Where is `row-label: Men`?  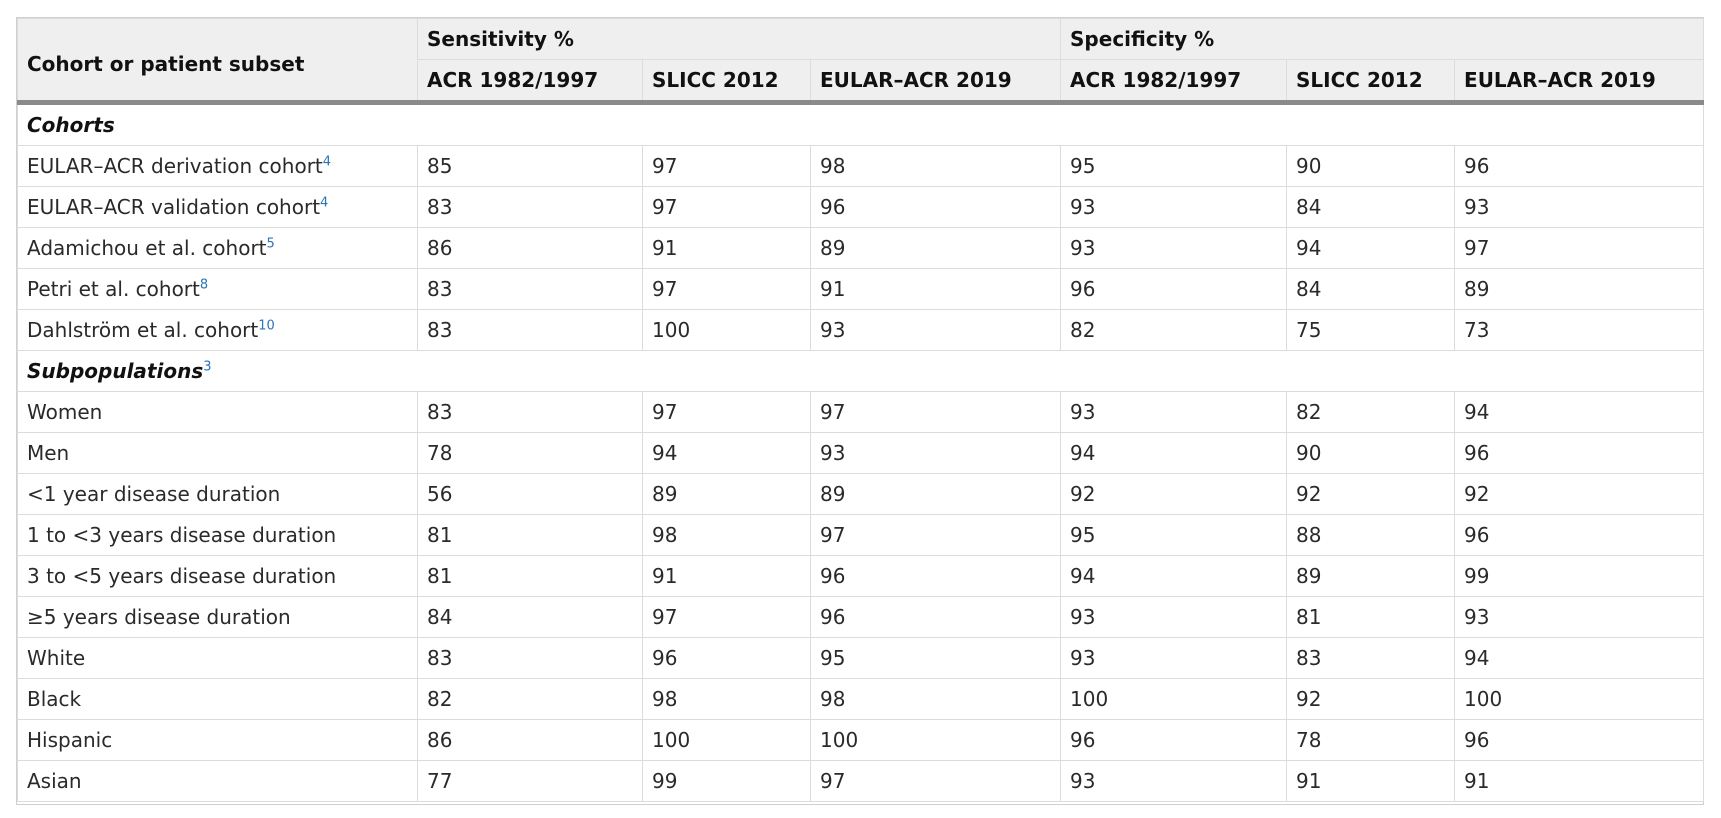 row-label: Men is located at coordinates (48, 453).